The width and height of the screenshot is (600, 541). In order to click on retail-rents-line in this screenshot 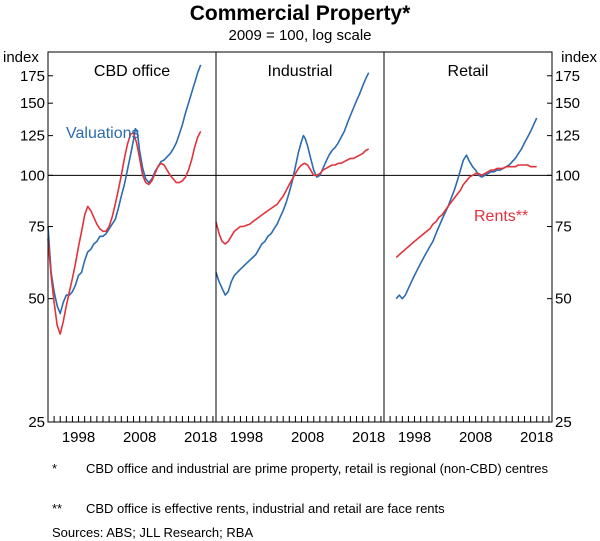, I will do `click(466, 211)`.